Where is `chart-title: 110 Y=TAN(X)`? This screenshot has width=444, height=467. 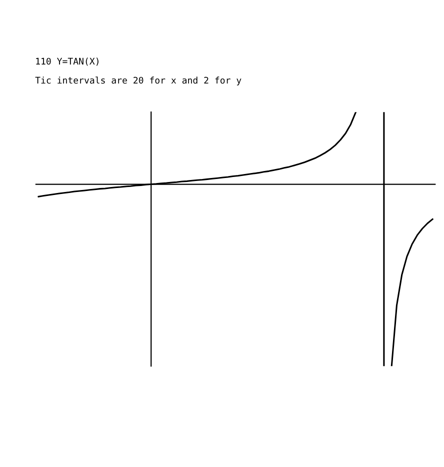
chart-title: 110 Y=TAN(X) is located at coordinates (67, 62).